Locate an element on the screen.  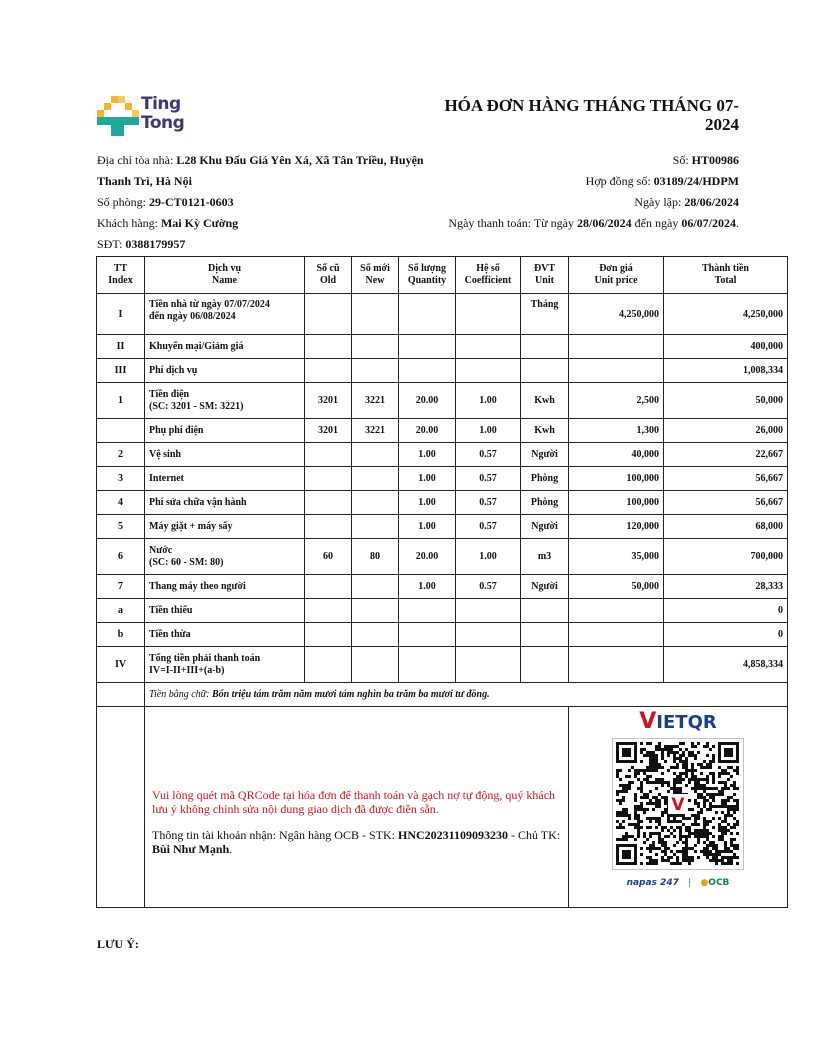
cell-name: Phí dịch vụ is located at coordinates (224, 370).